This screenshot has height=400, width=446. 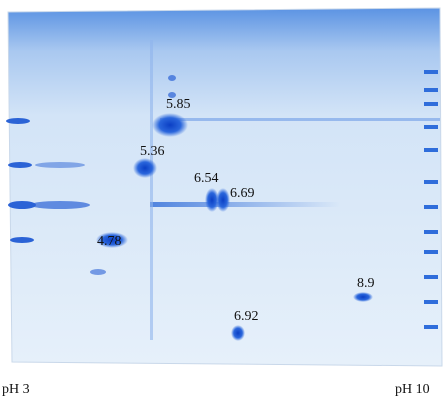 What do you see at coordinates (206, 178) in the screenshot?
I see `spot-label: 6.54` at bounding box center [206, 178].